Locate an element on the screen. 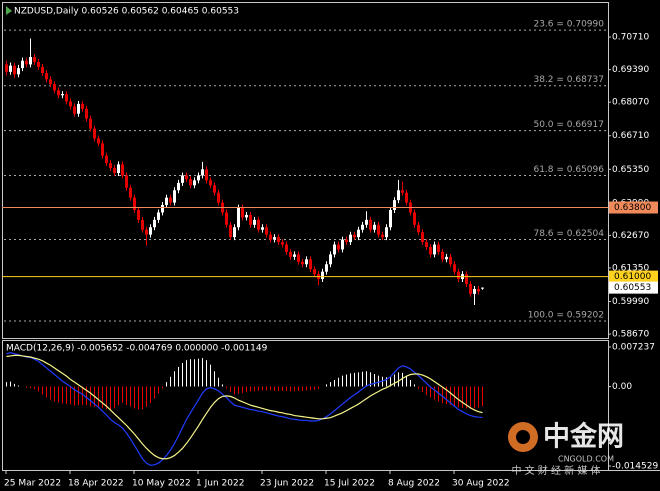 Image resolution: width=660 pixels, height=491 pixels. x-tick-label: 10 May 2022 is located at coordinates (161, 484).